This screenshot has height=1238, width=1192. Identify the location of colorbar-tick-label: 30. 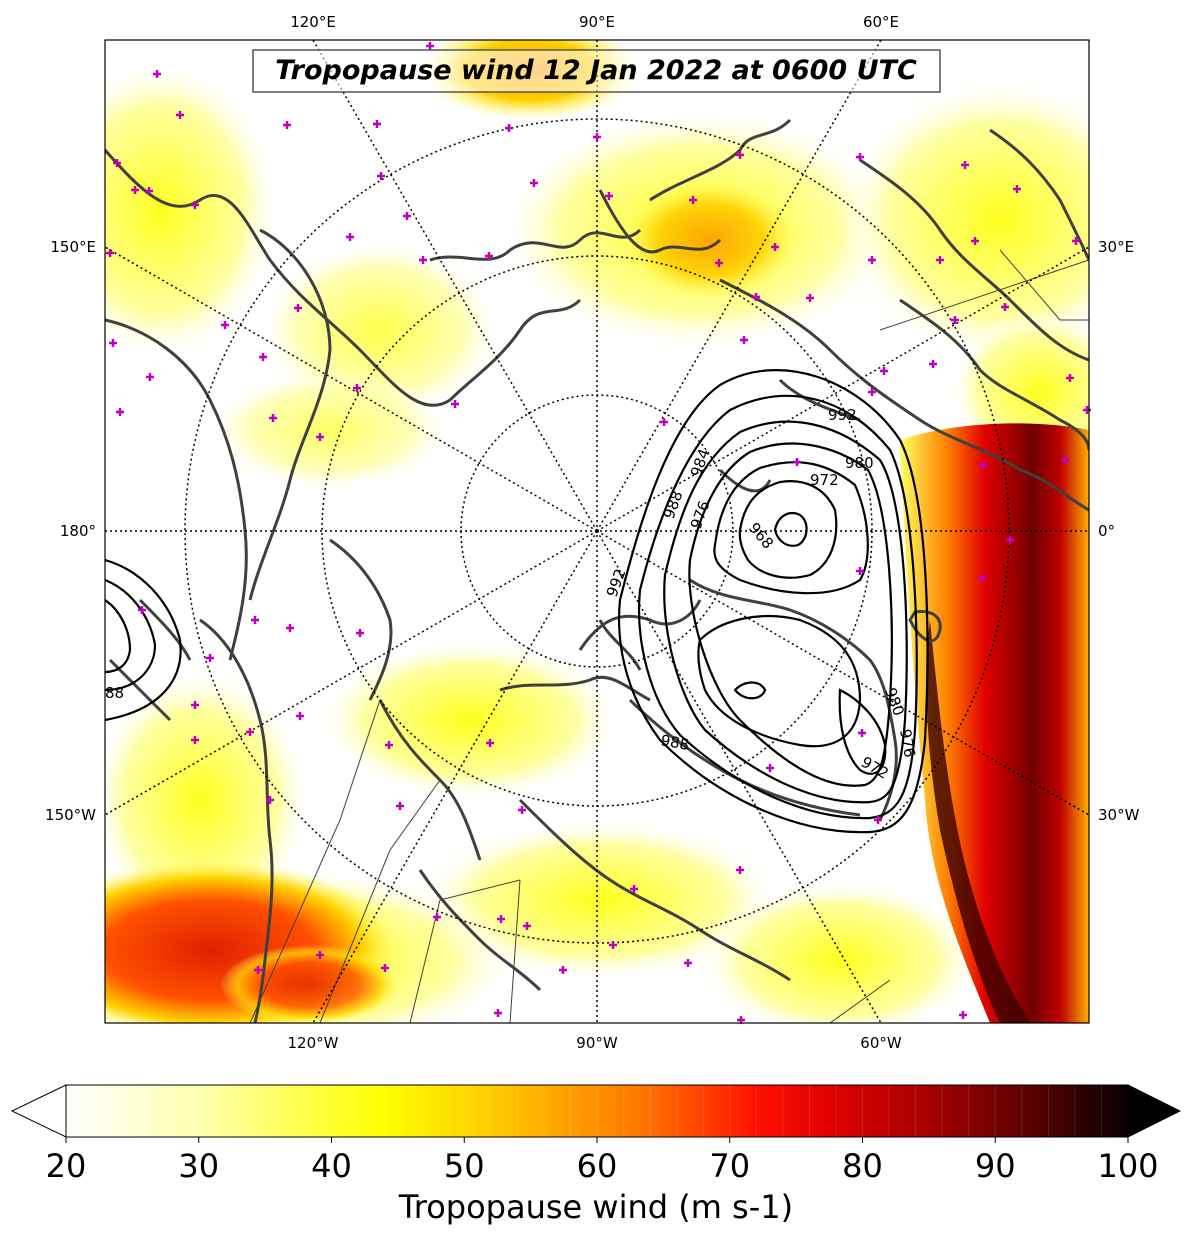
(198, 1166).